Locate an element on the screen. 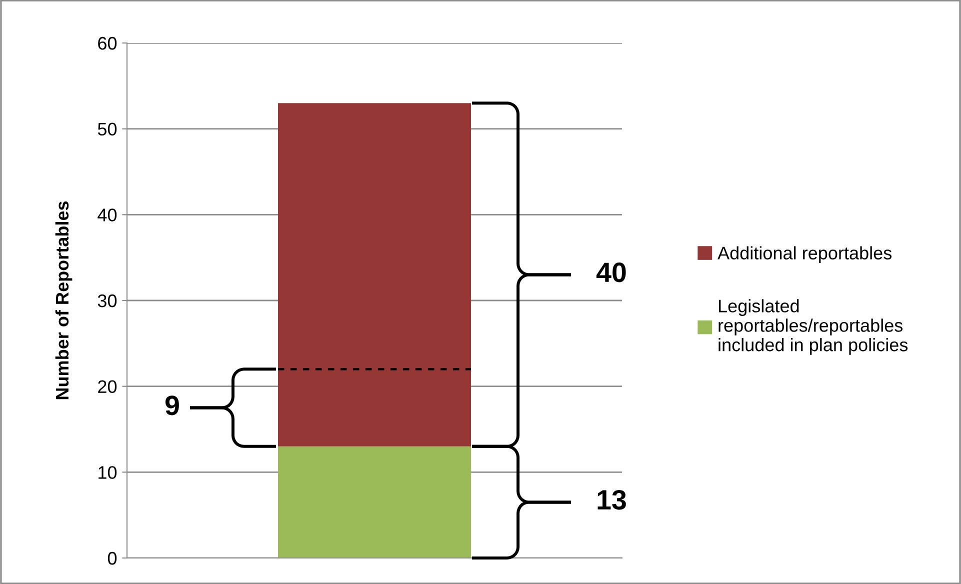 The image size is (961, 584). y-tick-label: 10 is located at coordinates (107, 472).